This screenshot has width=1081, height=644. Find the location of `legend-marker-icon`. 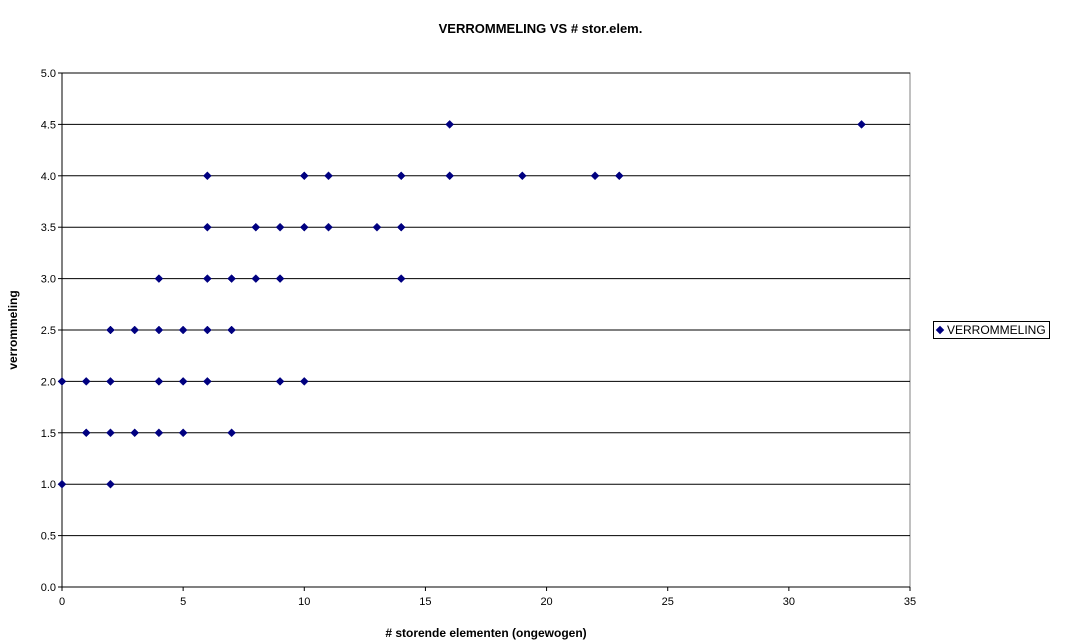

legend-marker-icon is located at coordinates (940, 330).